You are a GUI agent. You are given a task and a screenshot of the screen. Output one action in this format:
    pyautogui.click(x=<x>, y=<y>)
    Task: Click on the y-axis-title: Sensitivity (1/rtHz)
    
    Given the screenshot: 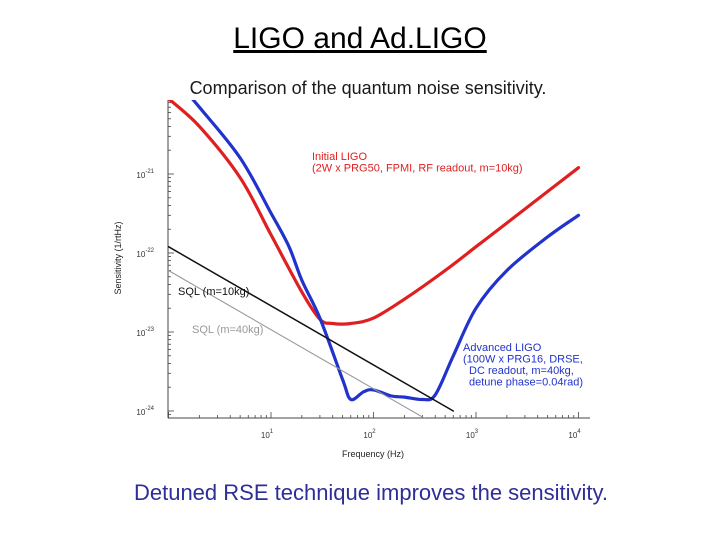 What is the action you would take?
    pyautogui.click(x=118, y=257)
    